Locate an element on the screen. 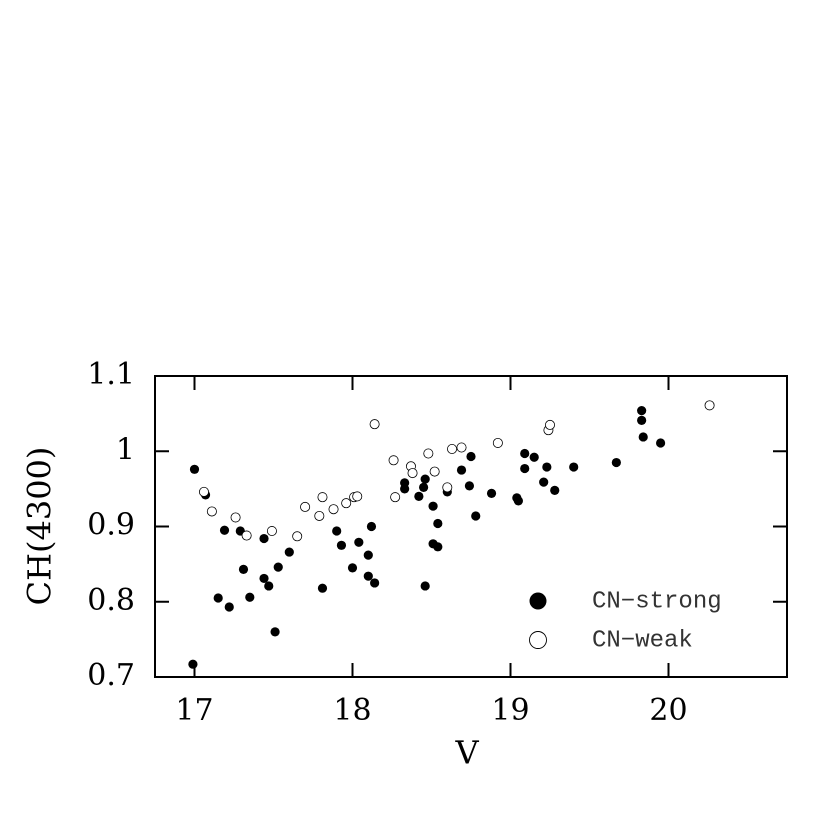  x-tick-label: 17 is located at coordinates (194, 710).